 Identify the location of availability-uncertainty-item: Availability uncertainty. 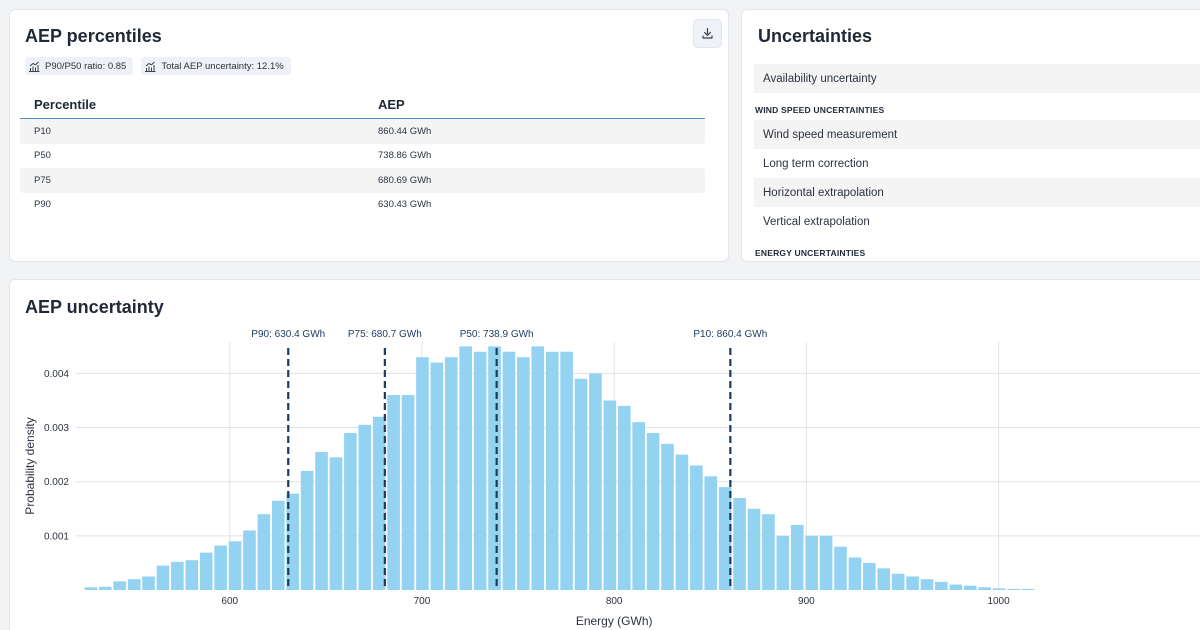
(977, 78).